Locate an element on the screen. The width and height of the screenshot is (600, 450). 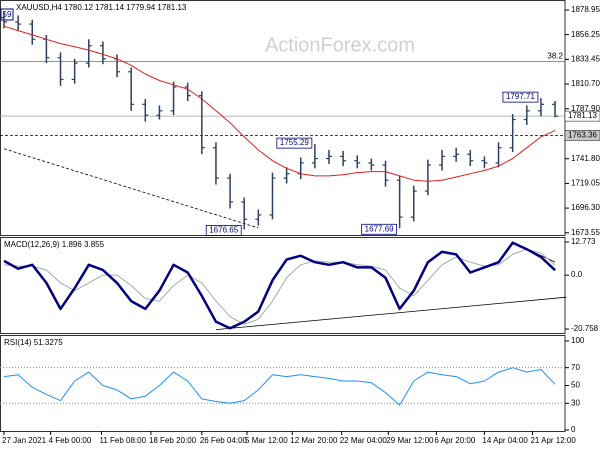
annotation-label: 1676.65 is located at coordinates (223, 230).